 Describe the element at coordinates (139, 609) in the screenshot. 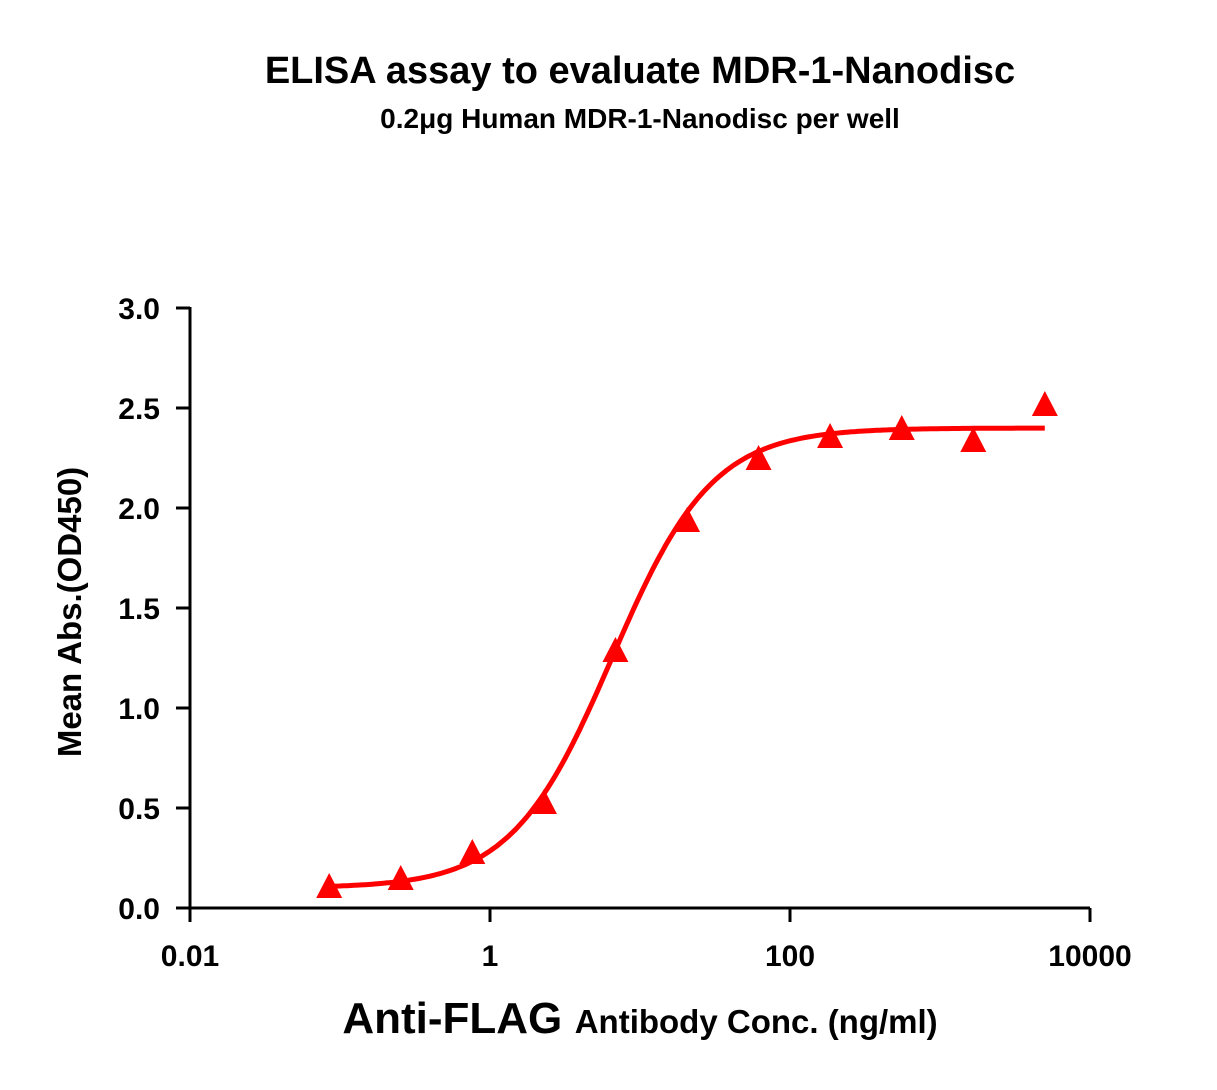

I see `y-tick-label: 1.5` at that location.